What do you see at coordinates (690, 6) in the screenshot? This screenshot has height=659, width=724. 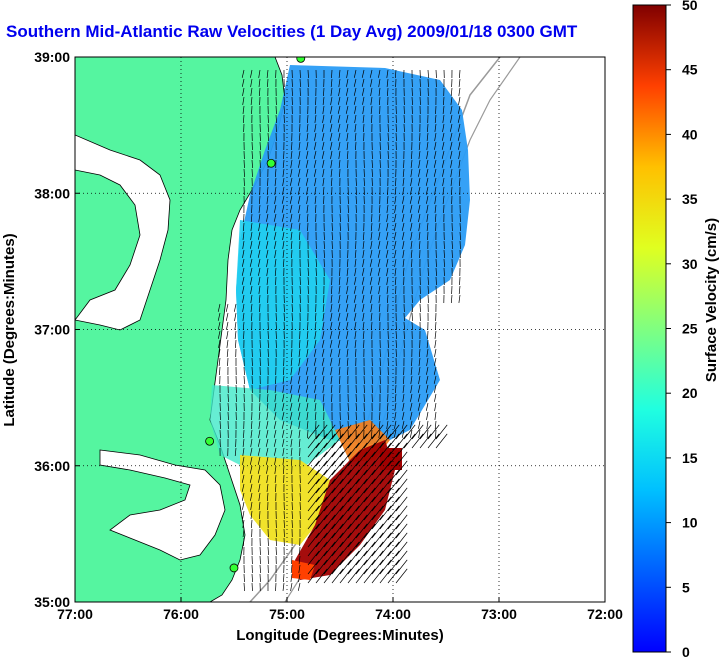 I see `colorbar-tick-label: 50` at bounding box center [690, 6].